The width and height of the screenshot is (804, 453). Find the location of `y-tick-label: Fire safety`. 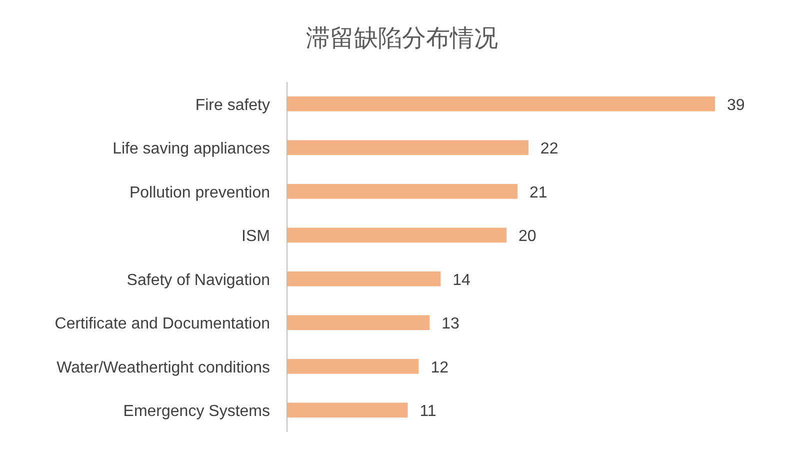

y-tick-label: Fire safety is located at coordinates (232, 105).